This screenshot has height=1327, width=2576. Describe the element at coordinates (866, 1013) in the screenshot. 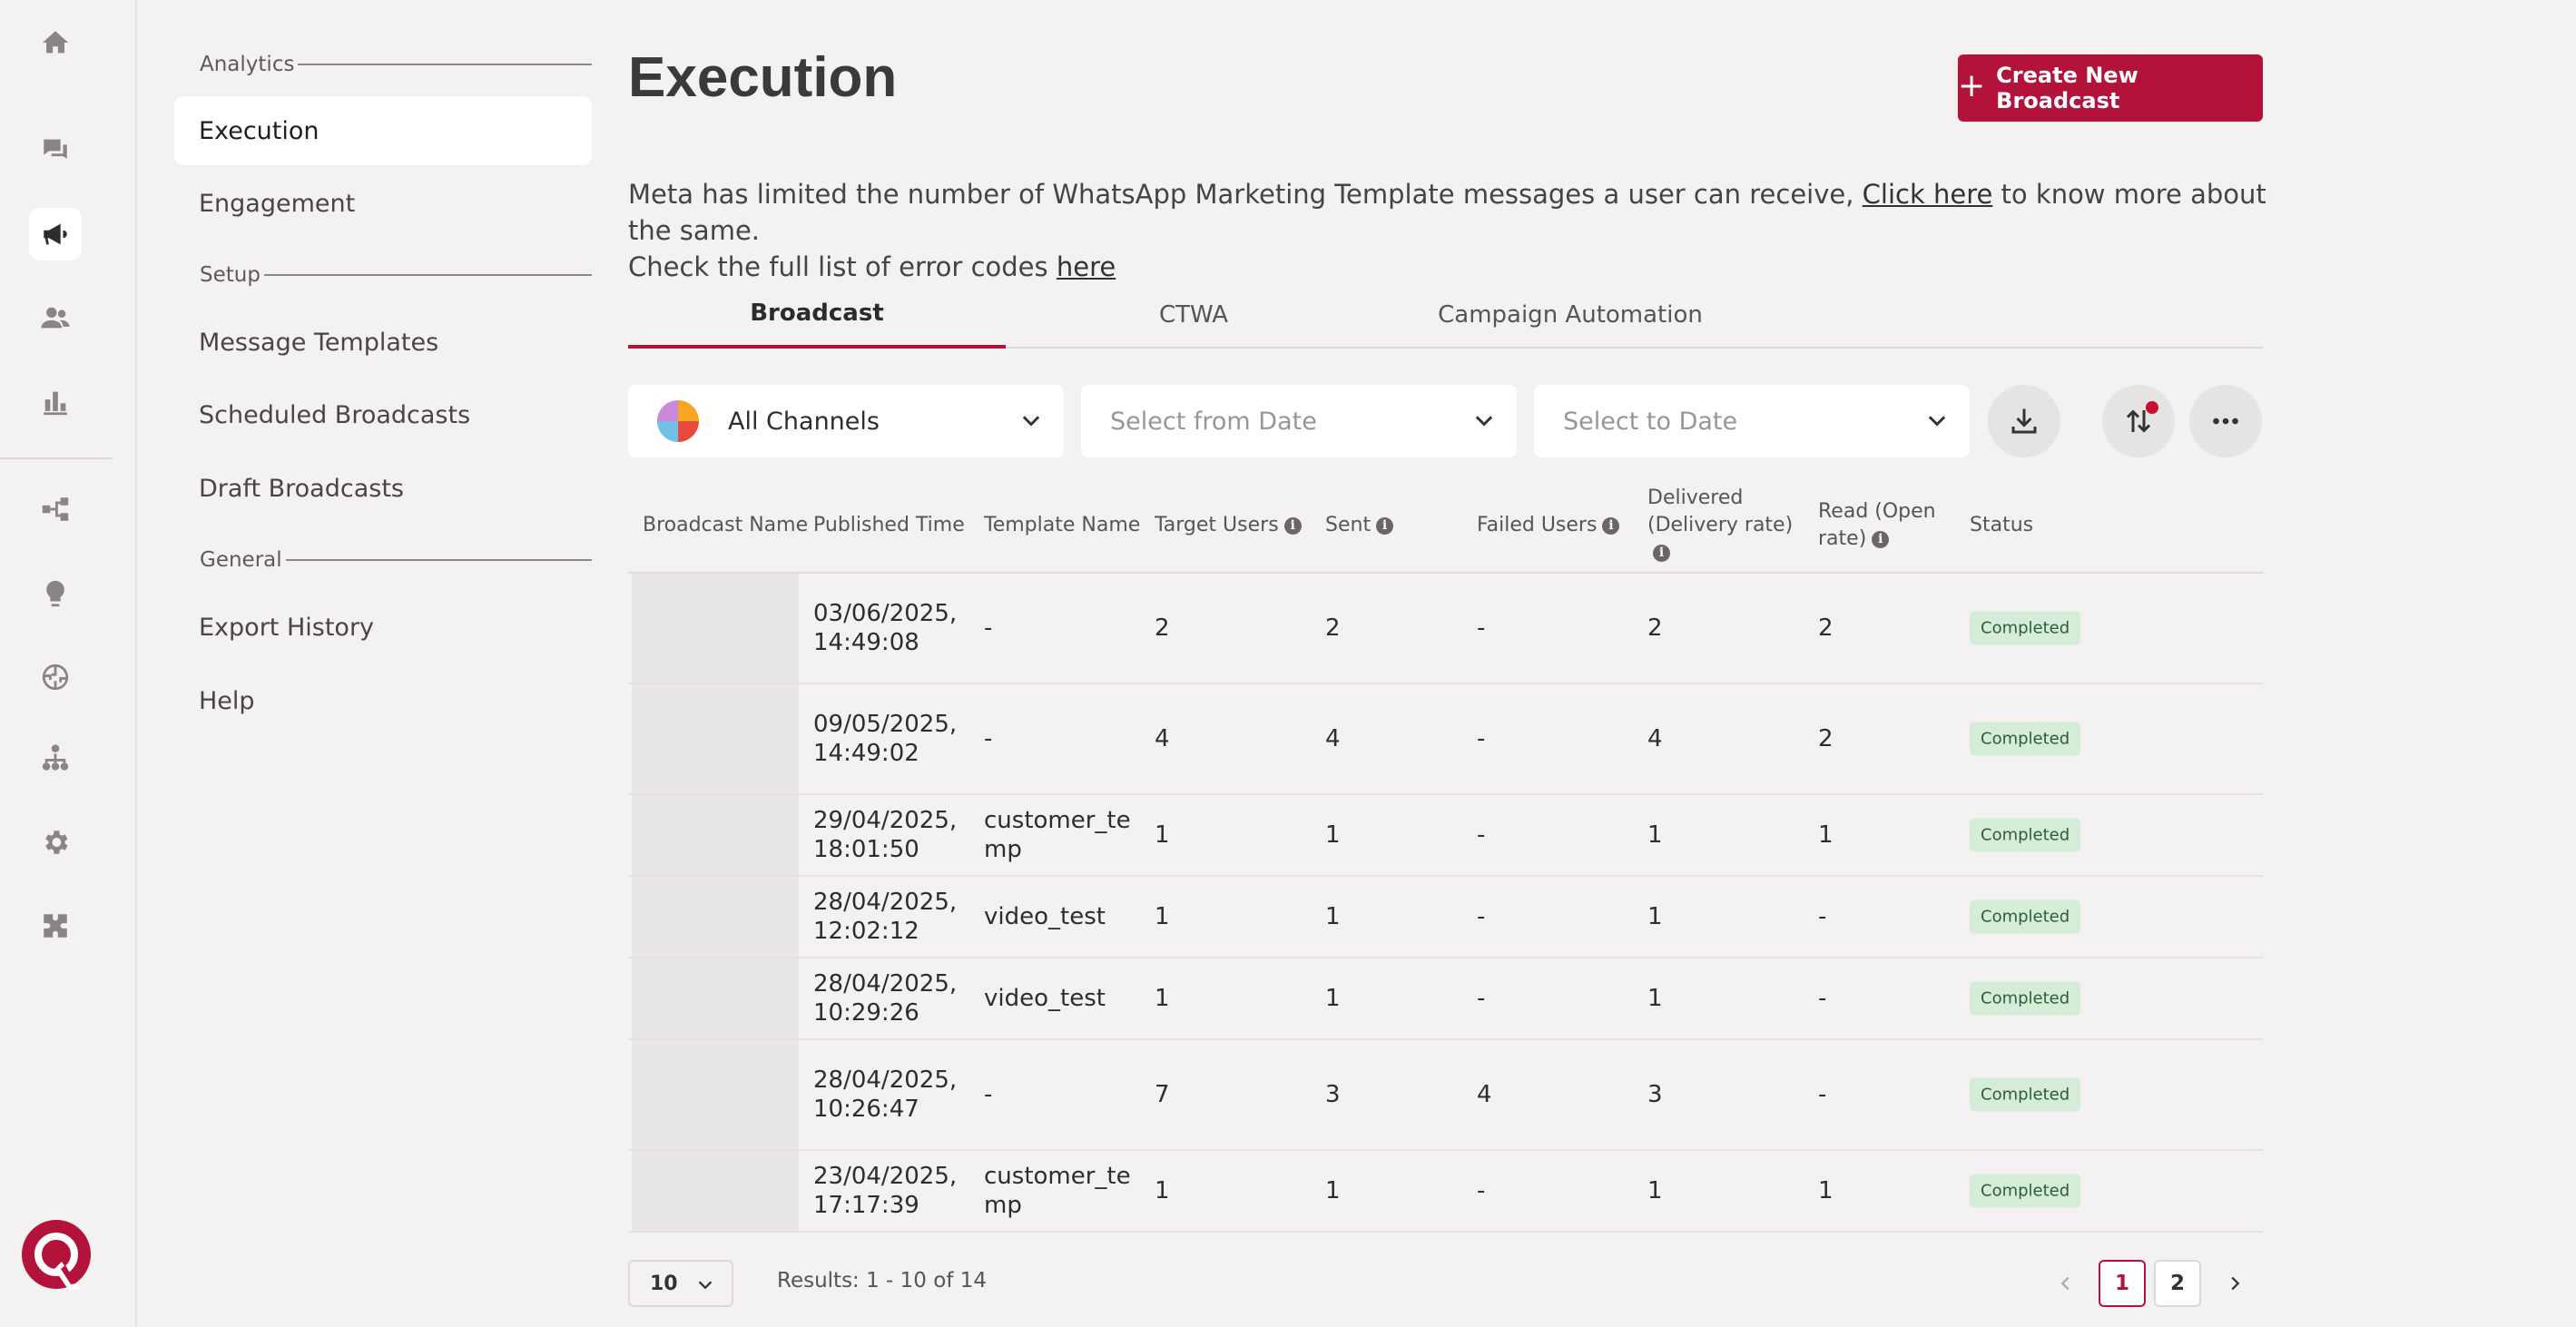

I see `published-clock: 10:29:26` at that location.